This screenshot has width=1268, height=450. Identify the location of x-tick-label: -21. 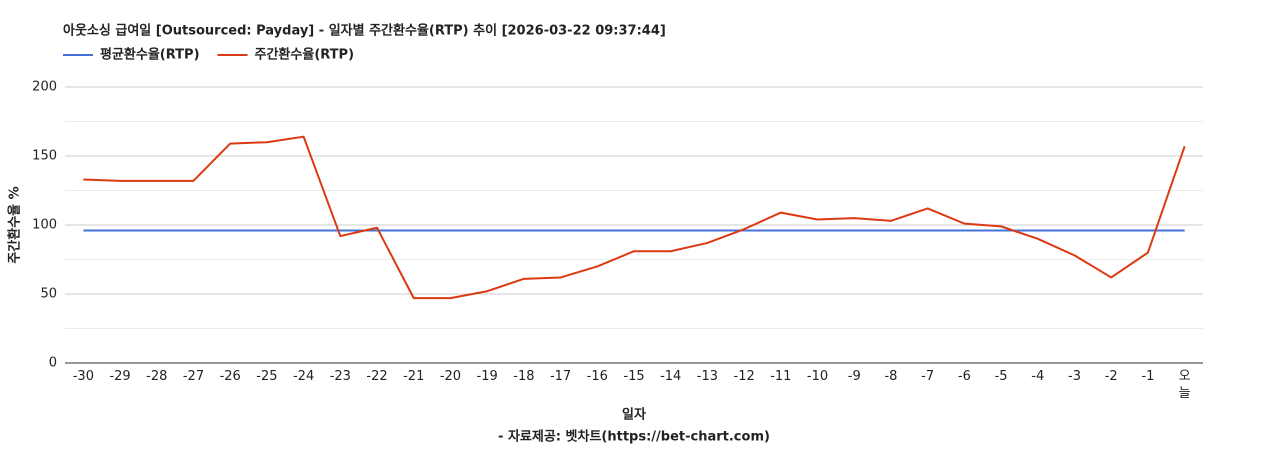
(414, 376).